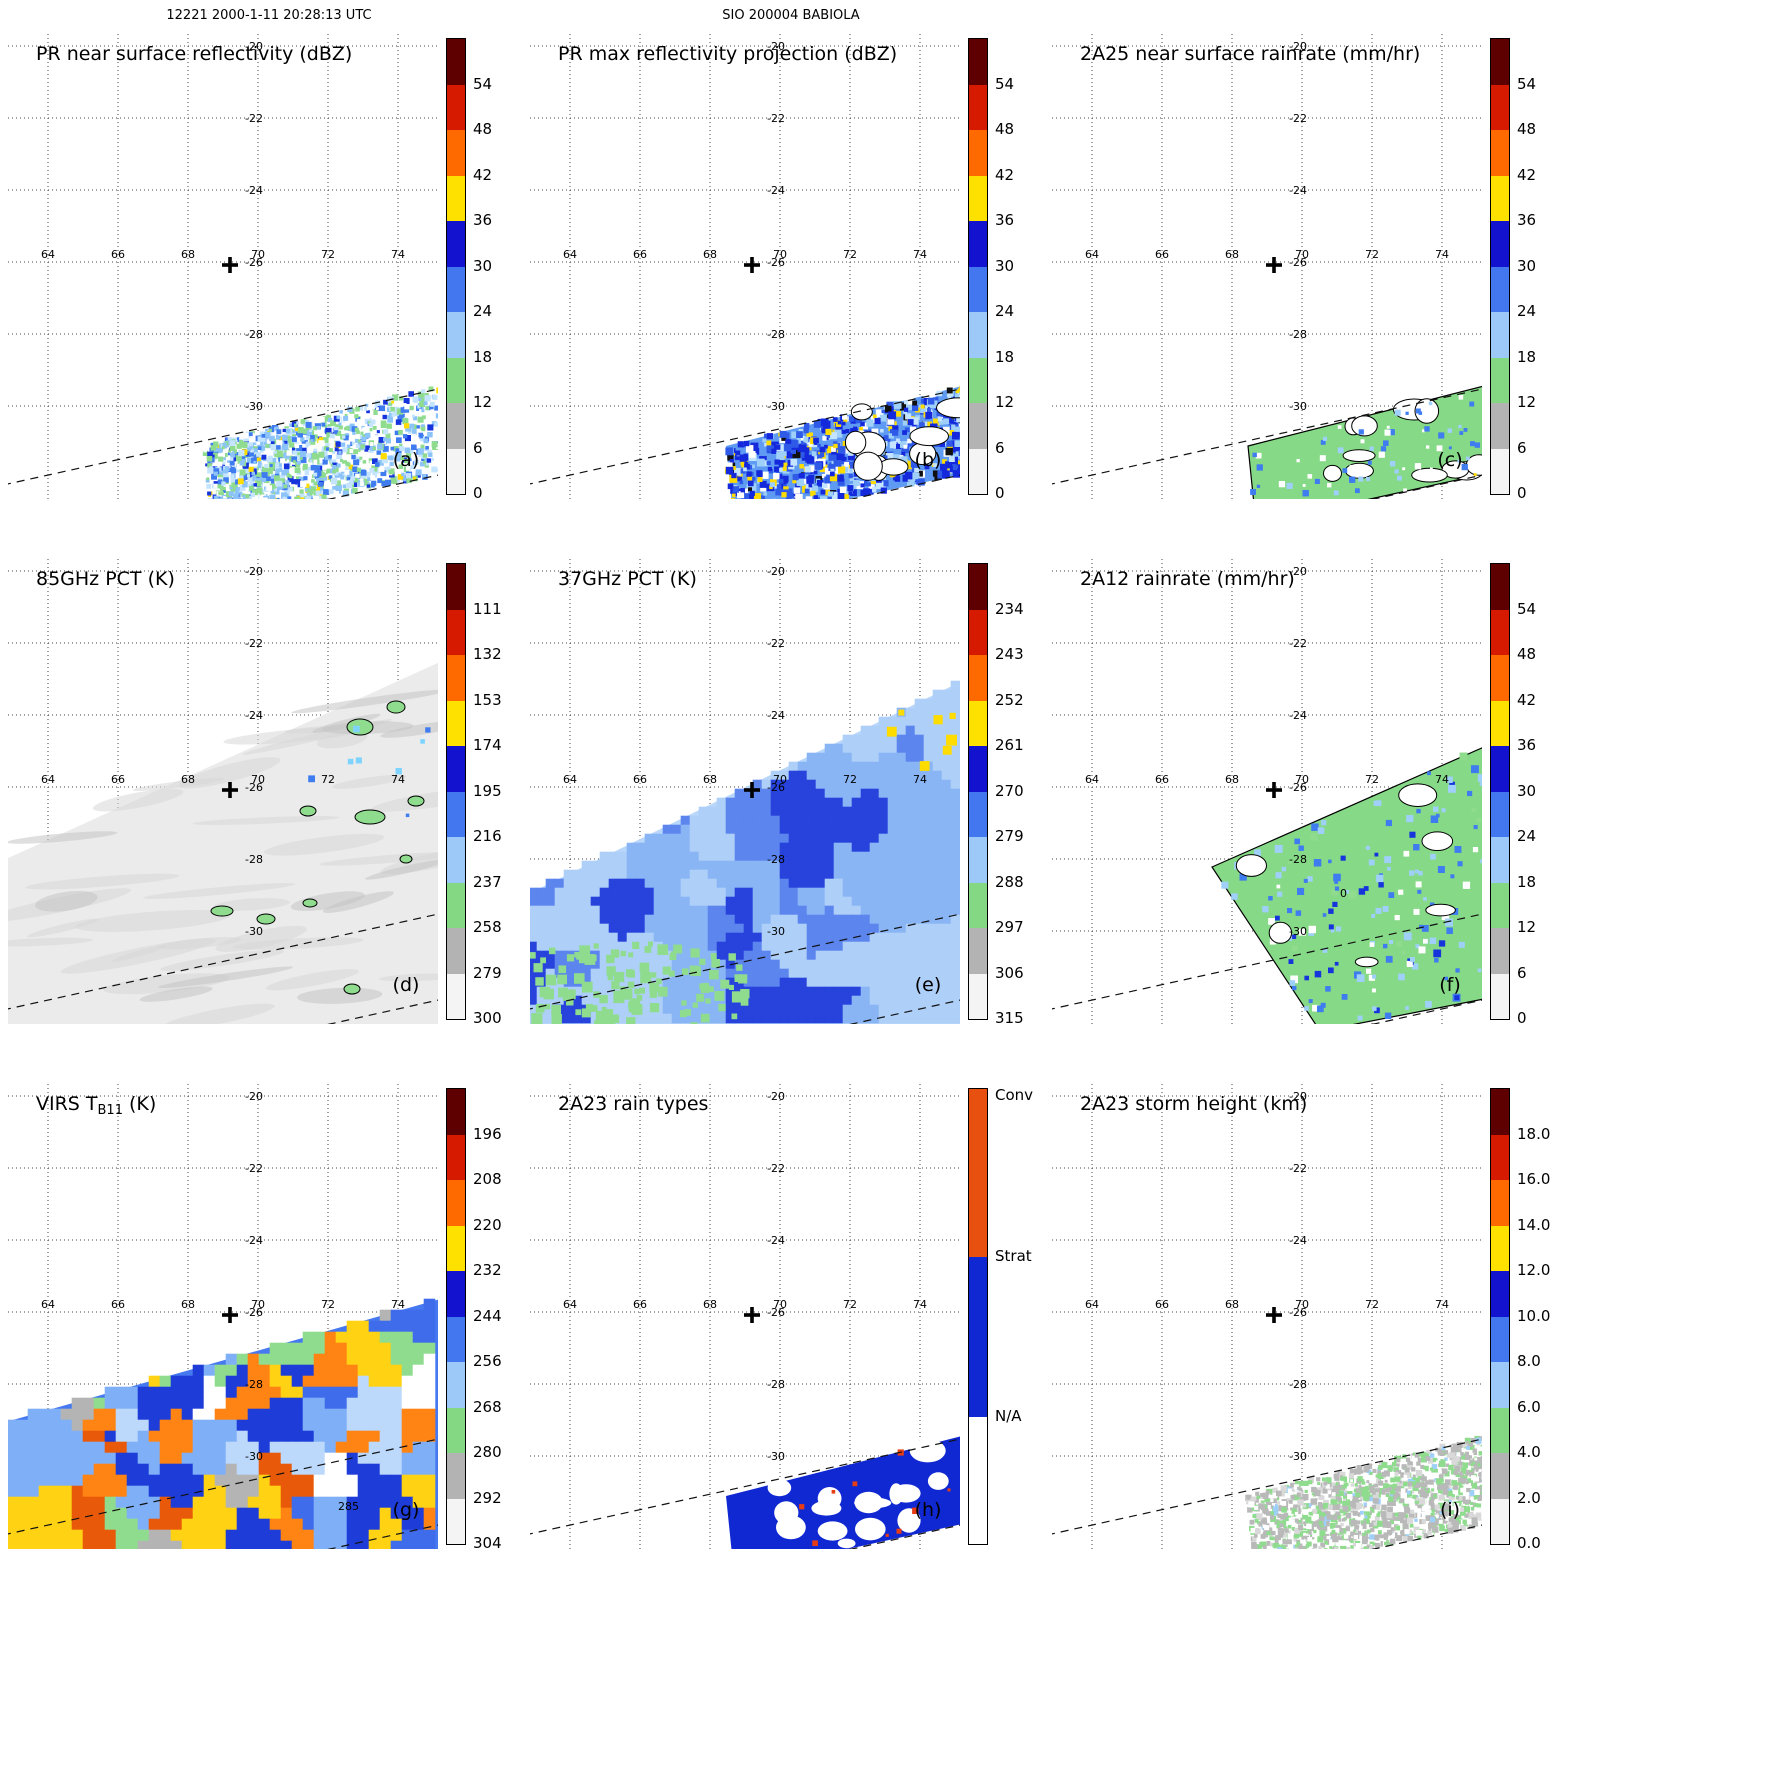  Describe the element at coordinates (1450, 1510) in the screenshot. I see `panel-letter: (i)` at that location.